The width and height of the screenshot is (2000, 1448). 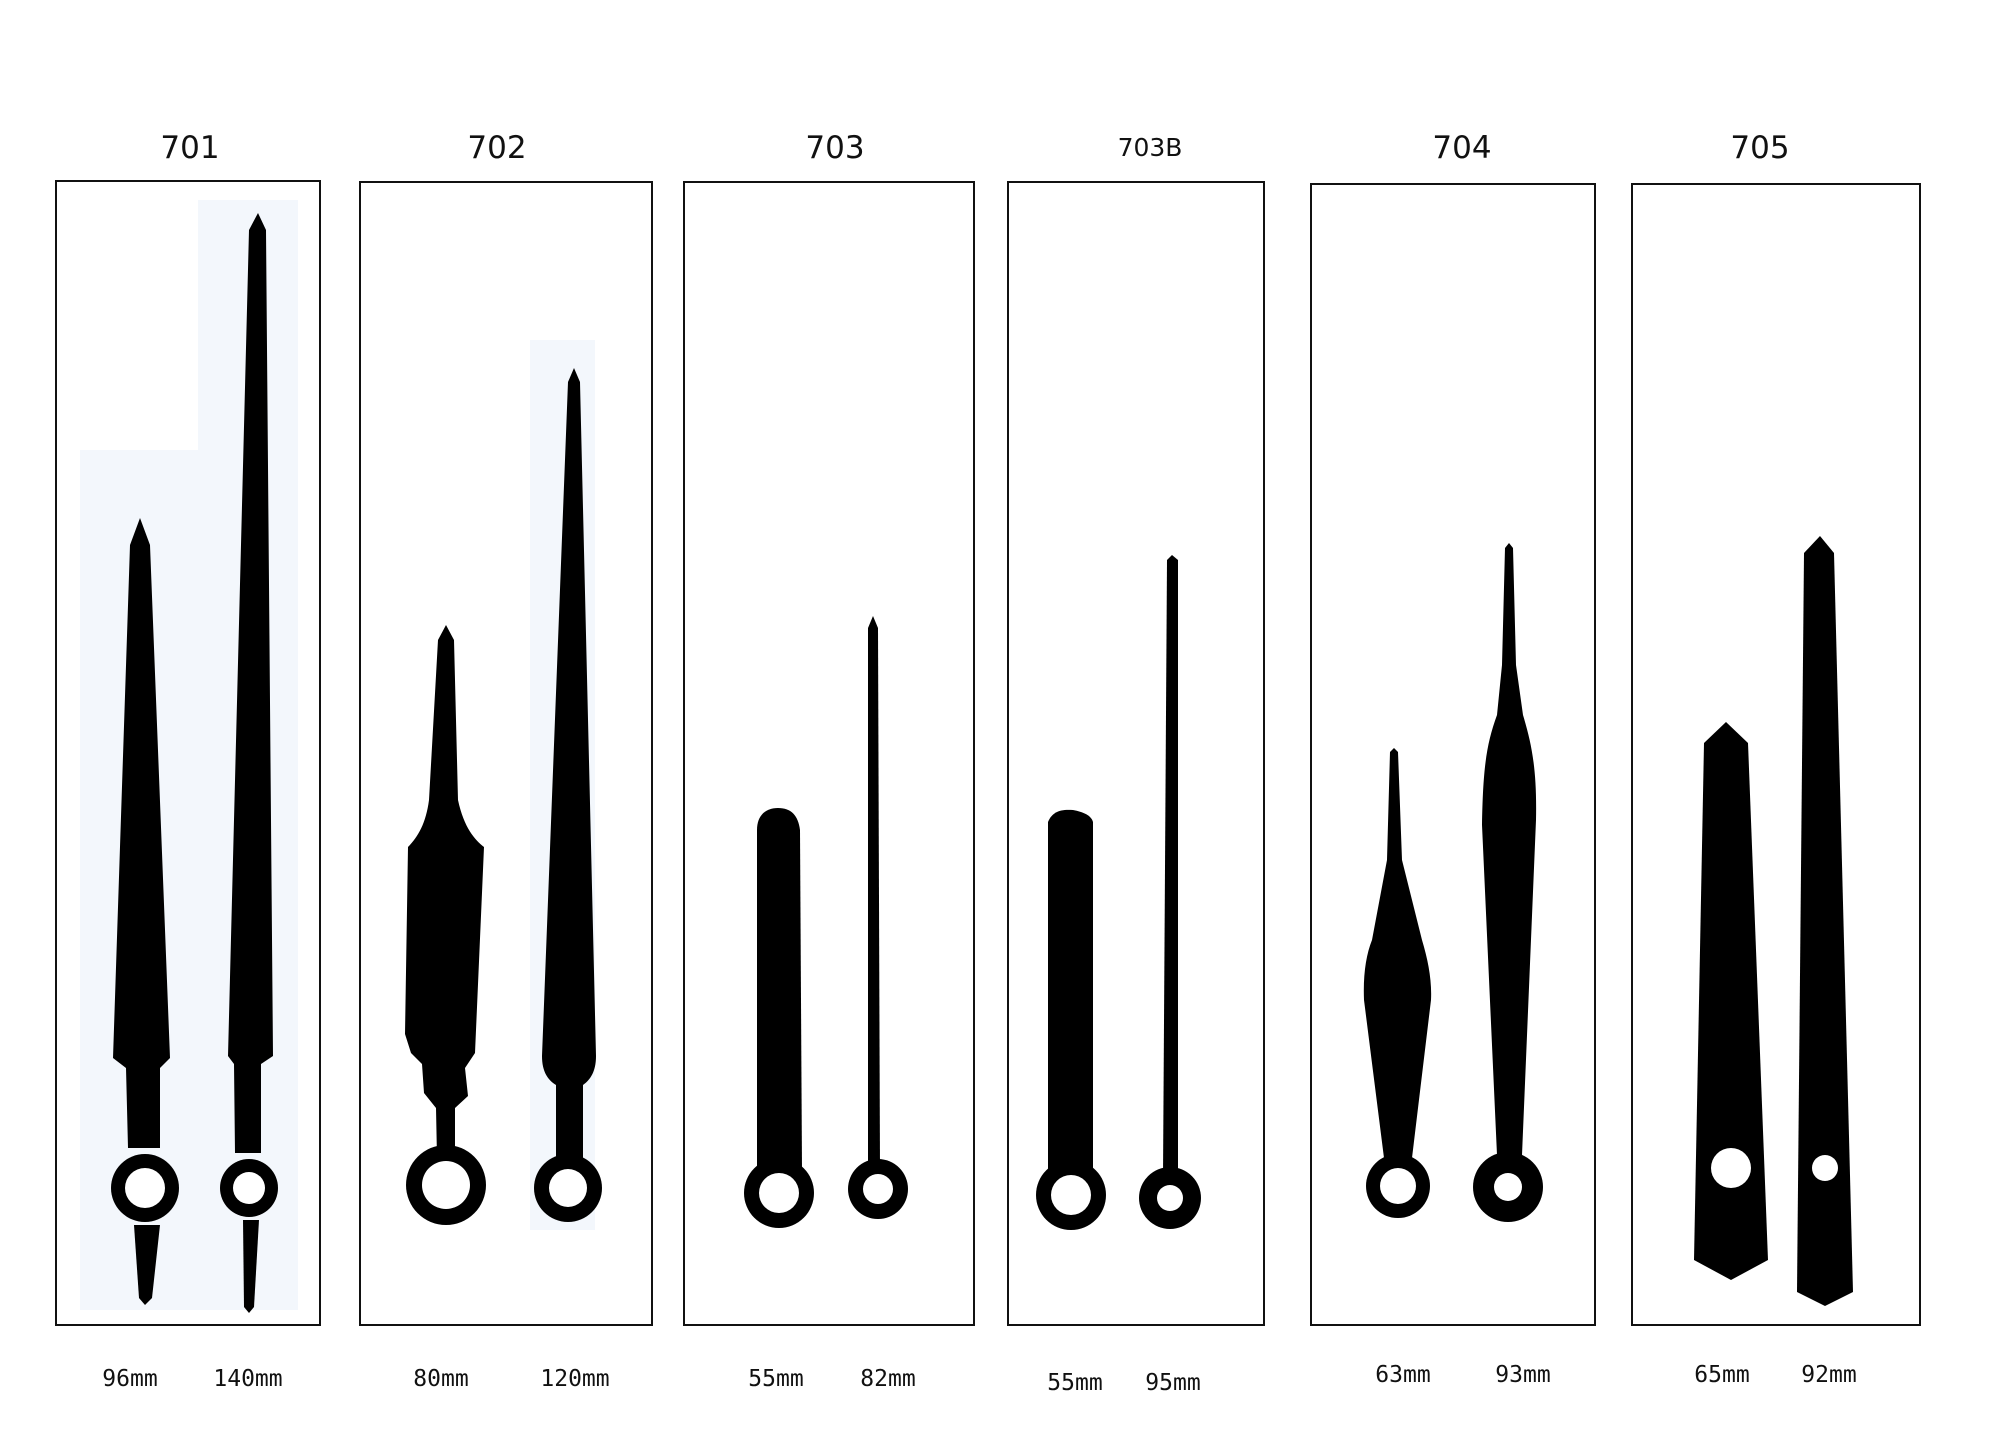 What do you see at coordinates (1722, 1375) in the screenshot?
I see `size-label-705-hour: 65mm` at bounding box center [1722, 1375].